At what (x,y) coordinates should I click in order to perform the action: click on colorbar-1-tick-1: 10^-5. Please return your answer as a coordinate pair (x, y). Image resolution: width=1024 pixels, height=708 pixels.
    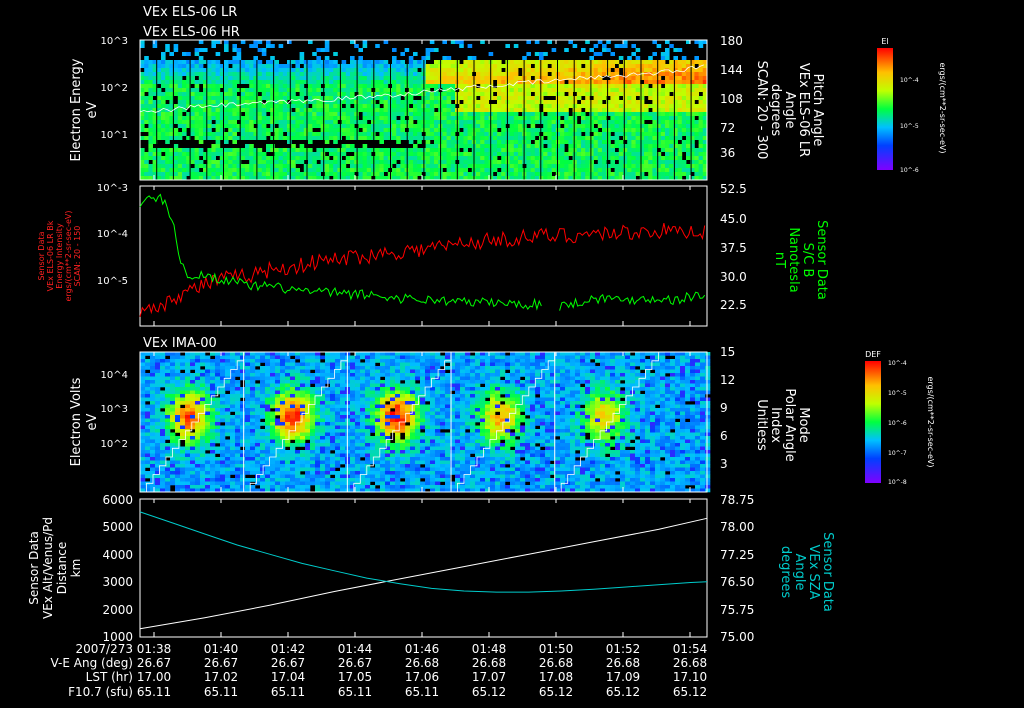
    Looking at the image, I should click on (909, 126).